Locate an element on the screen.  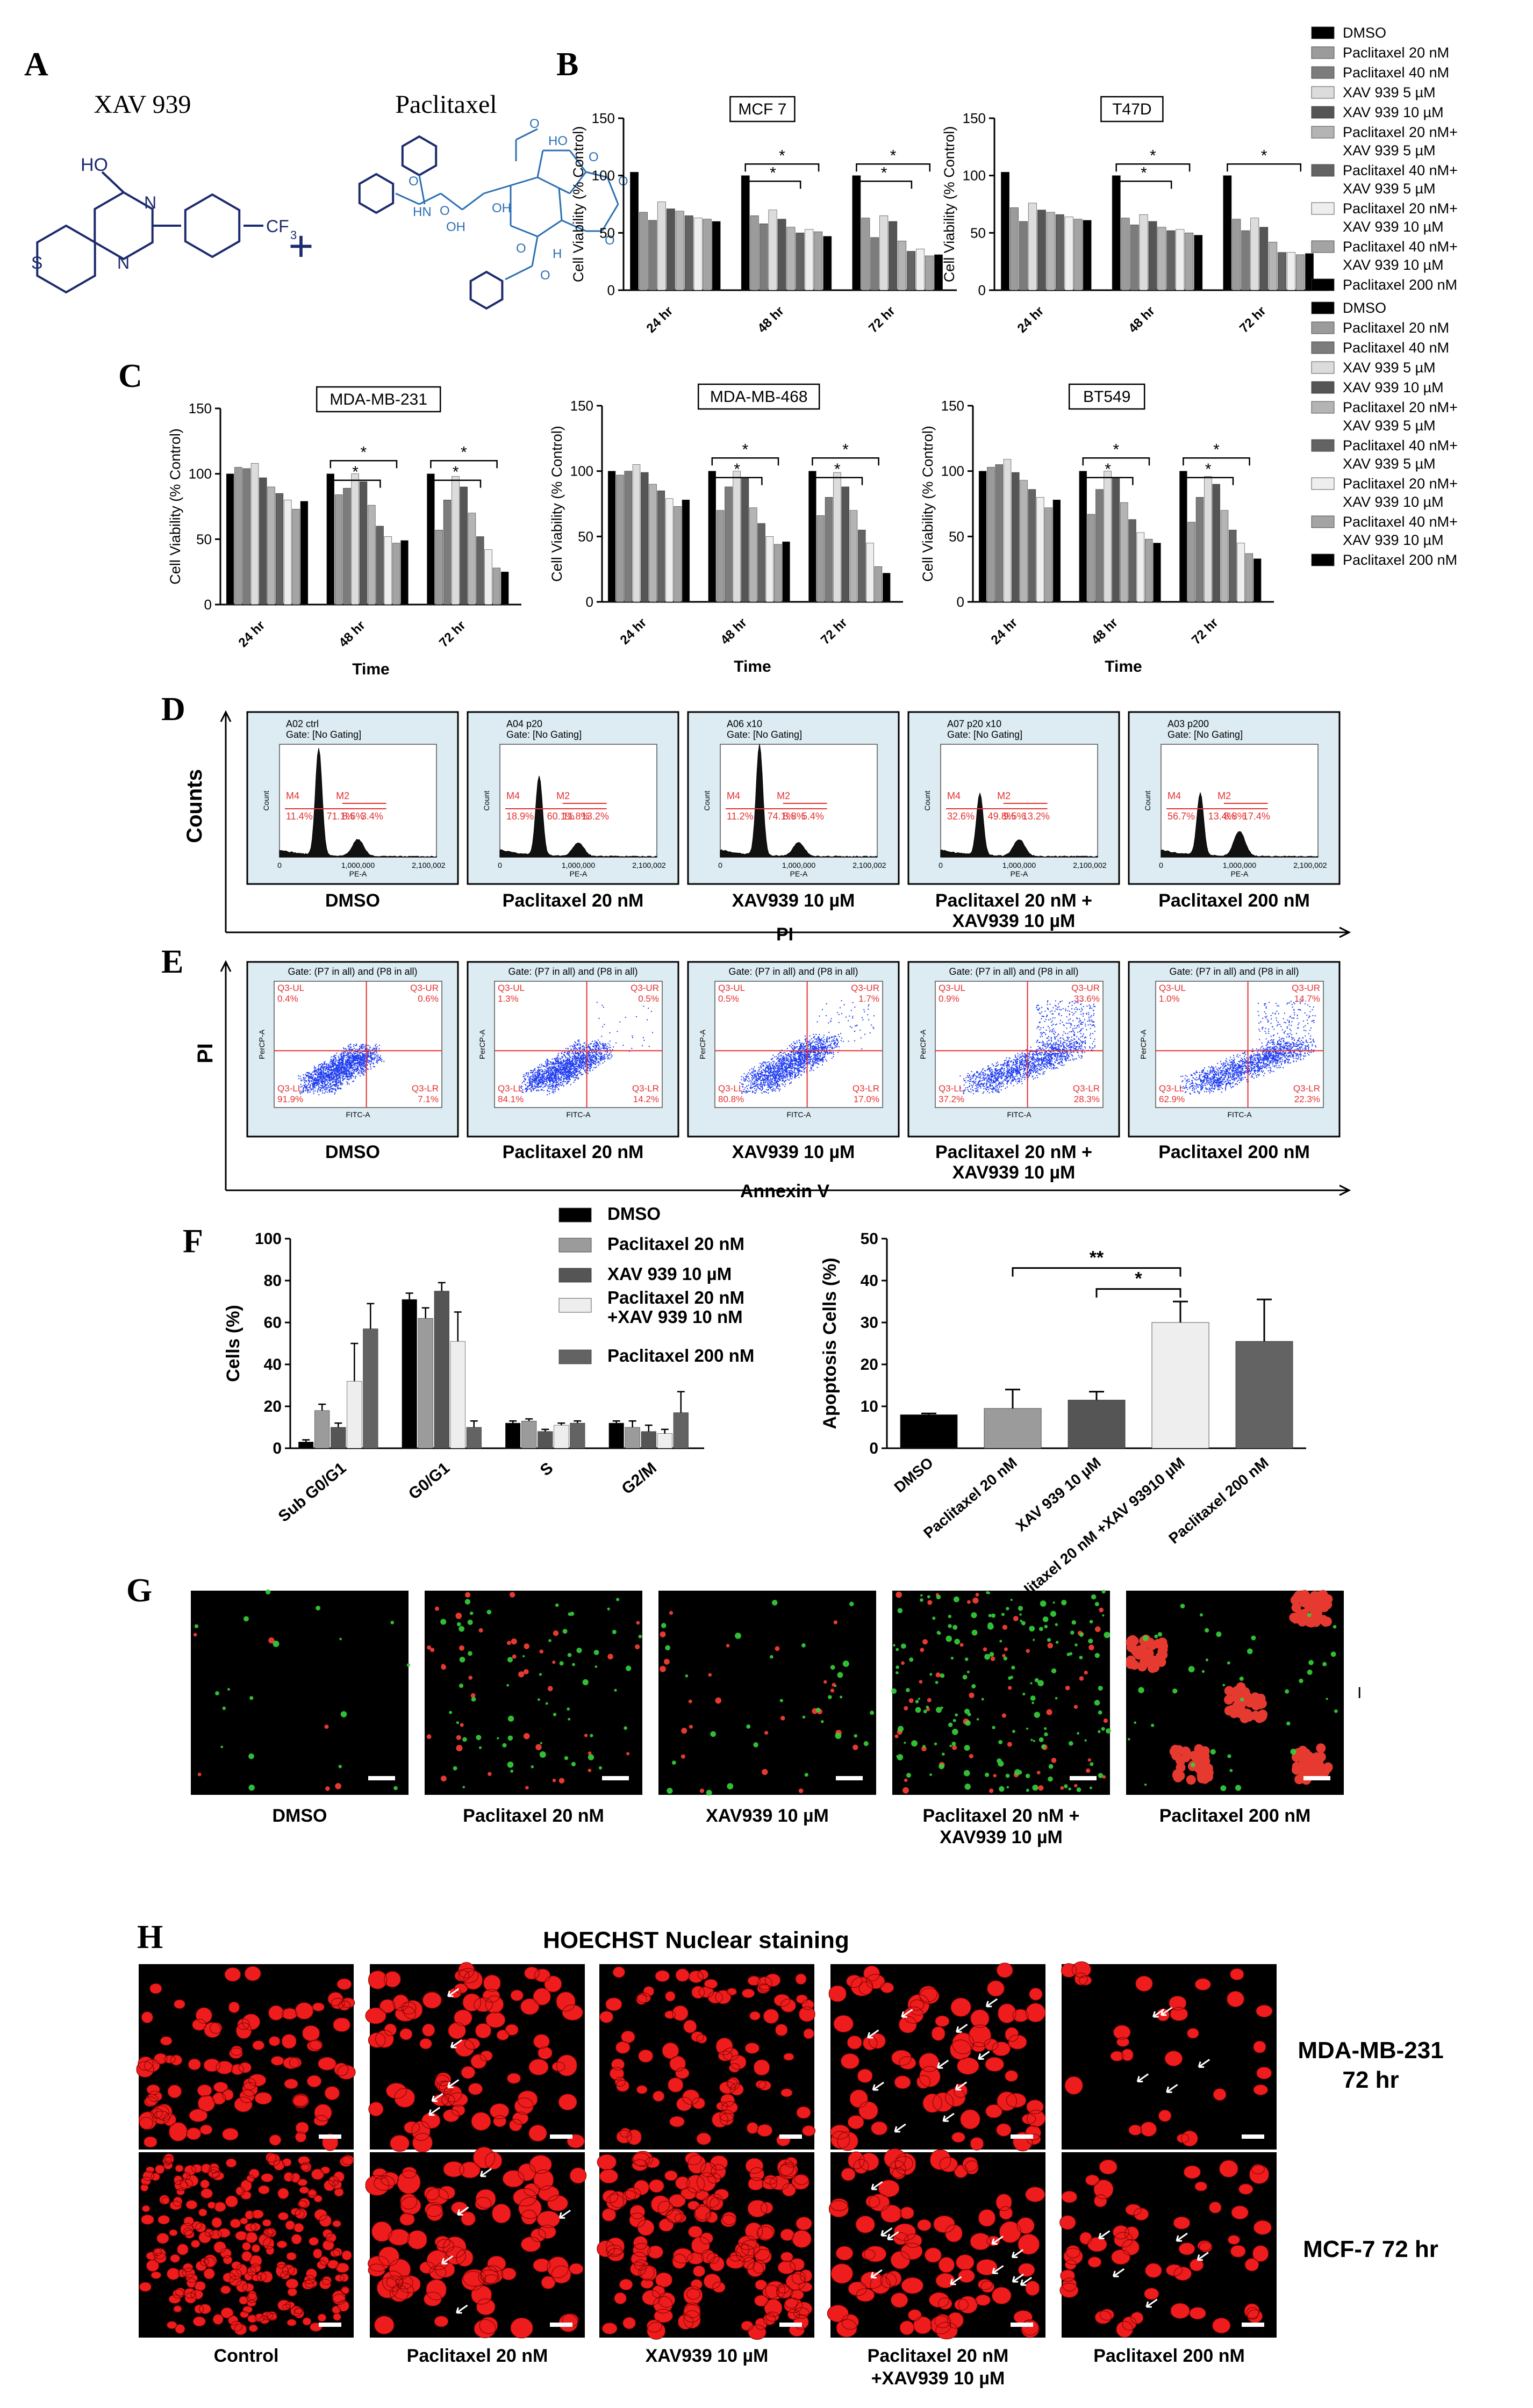
atom: O is located at coordinates (445, 211).